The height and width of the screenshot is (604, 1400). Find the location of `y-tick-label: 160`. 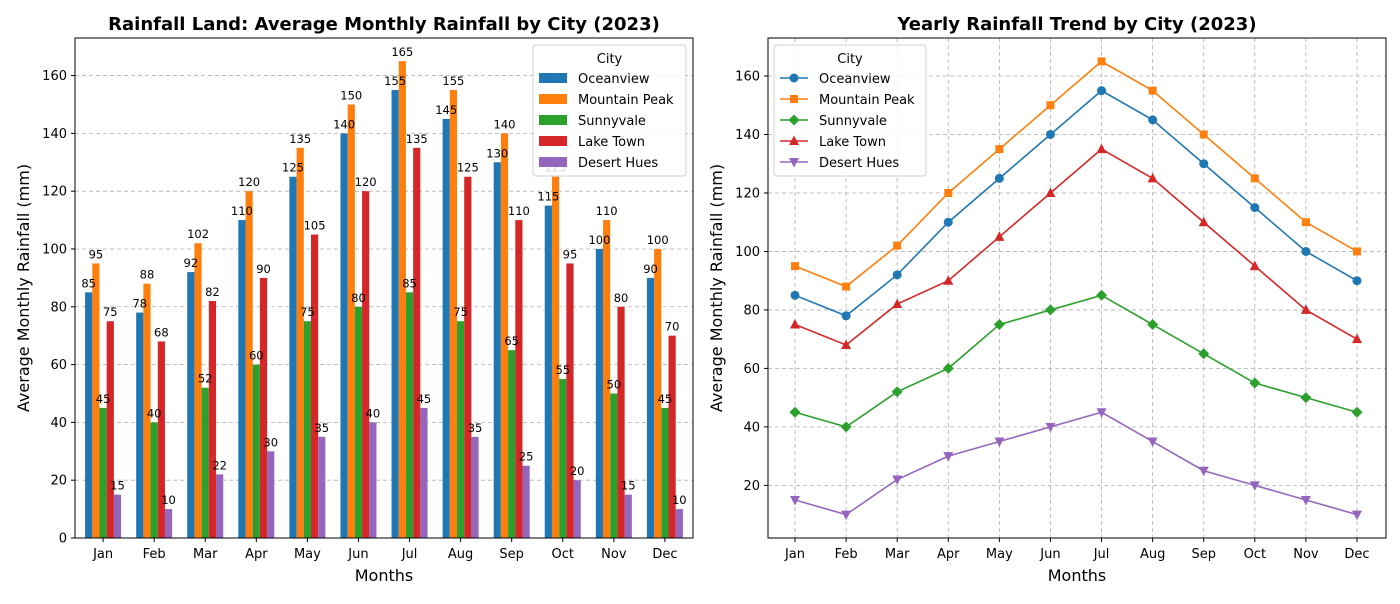

y-tick-label: 160 is located at coordinates (54, 76).